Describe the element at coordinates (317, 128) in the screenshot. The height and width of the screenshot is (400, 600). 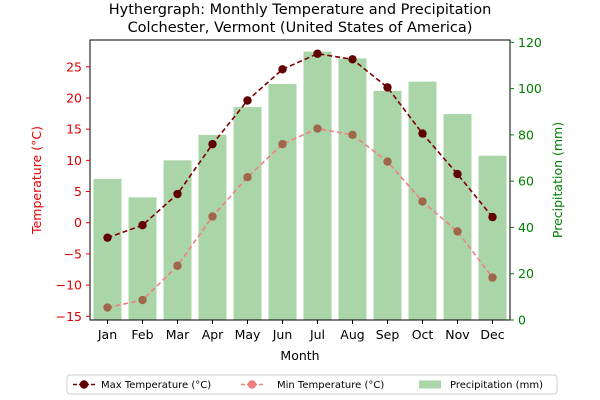
I see `min-temp-point-jul` at that location.